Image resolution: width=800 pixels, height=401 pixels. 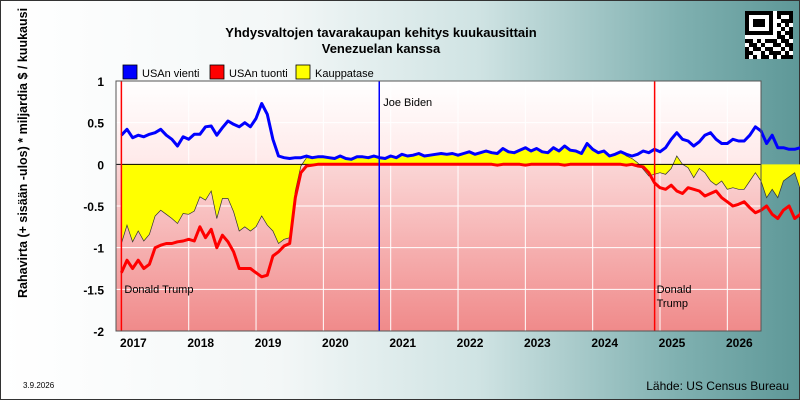 I want to click on legend-label: USAn tuonti, so click(x=258, y=74).